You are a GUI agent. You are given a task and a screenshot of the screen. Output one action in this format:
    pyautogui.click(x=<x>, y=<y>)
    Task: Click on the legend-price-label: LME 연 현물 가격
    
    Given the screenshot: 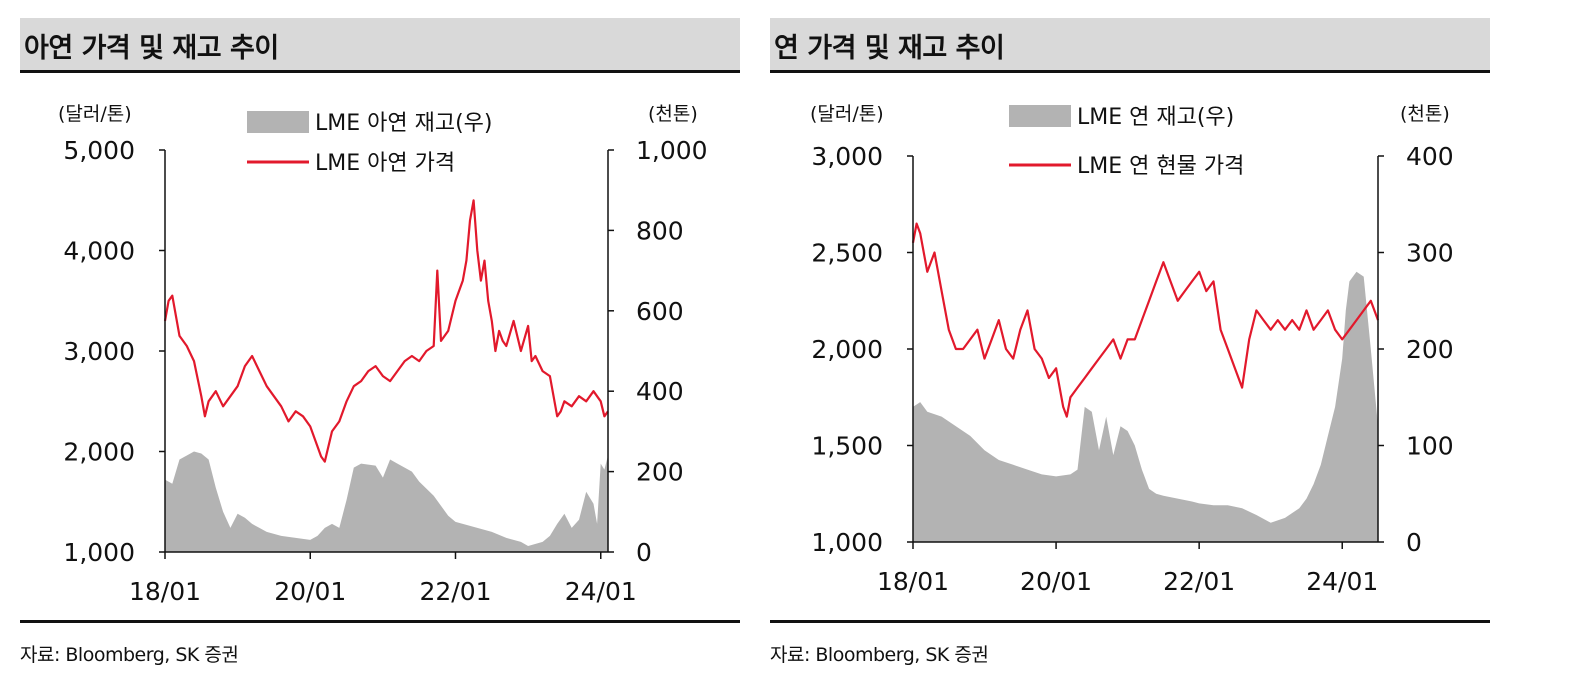 What is the action you would take?
    pyautogui.click(x=1160, y=166)
    